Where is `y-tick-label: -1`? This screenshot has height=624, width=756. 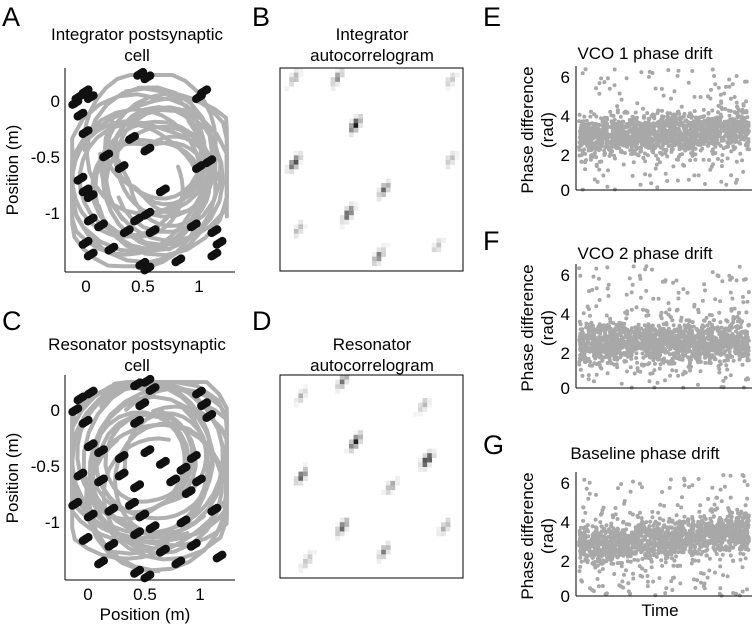
y-tick-label: -1 is located at coordinates (52, 522).